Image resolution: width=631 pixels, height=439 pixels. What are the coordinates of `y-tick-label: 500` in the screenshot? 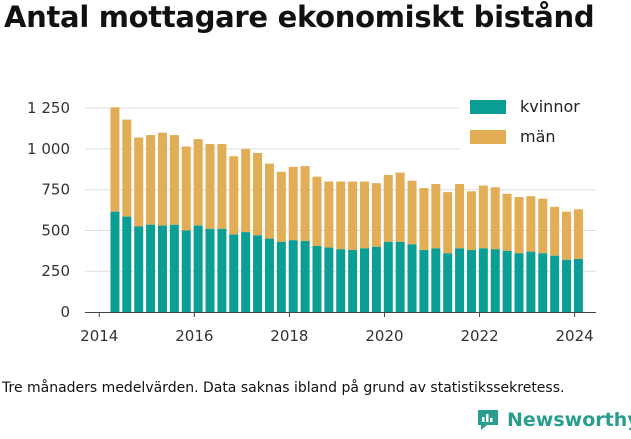 It's located at (55, 230).